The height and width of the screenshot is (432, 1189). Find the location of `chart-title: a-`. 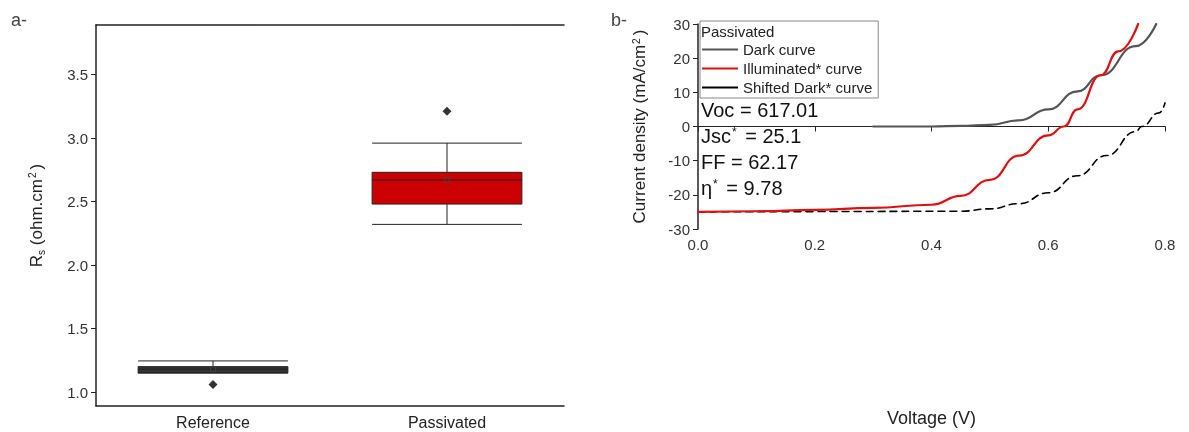

chart-title: a- is located at coordinates (19, 20).